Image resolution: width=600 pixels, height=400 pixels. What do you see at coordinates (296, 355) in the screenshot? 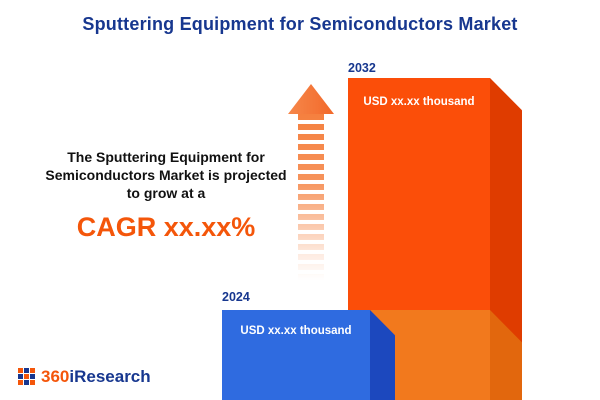
I see `bar-2024-front` at bounding box center [296, 355].